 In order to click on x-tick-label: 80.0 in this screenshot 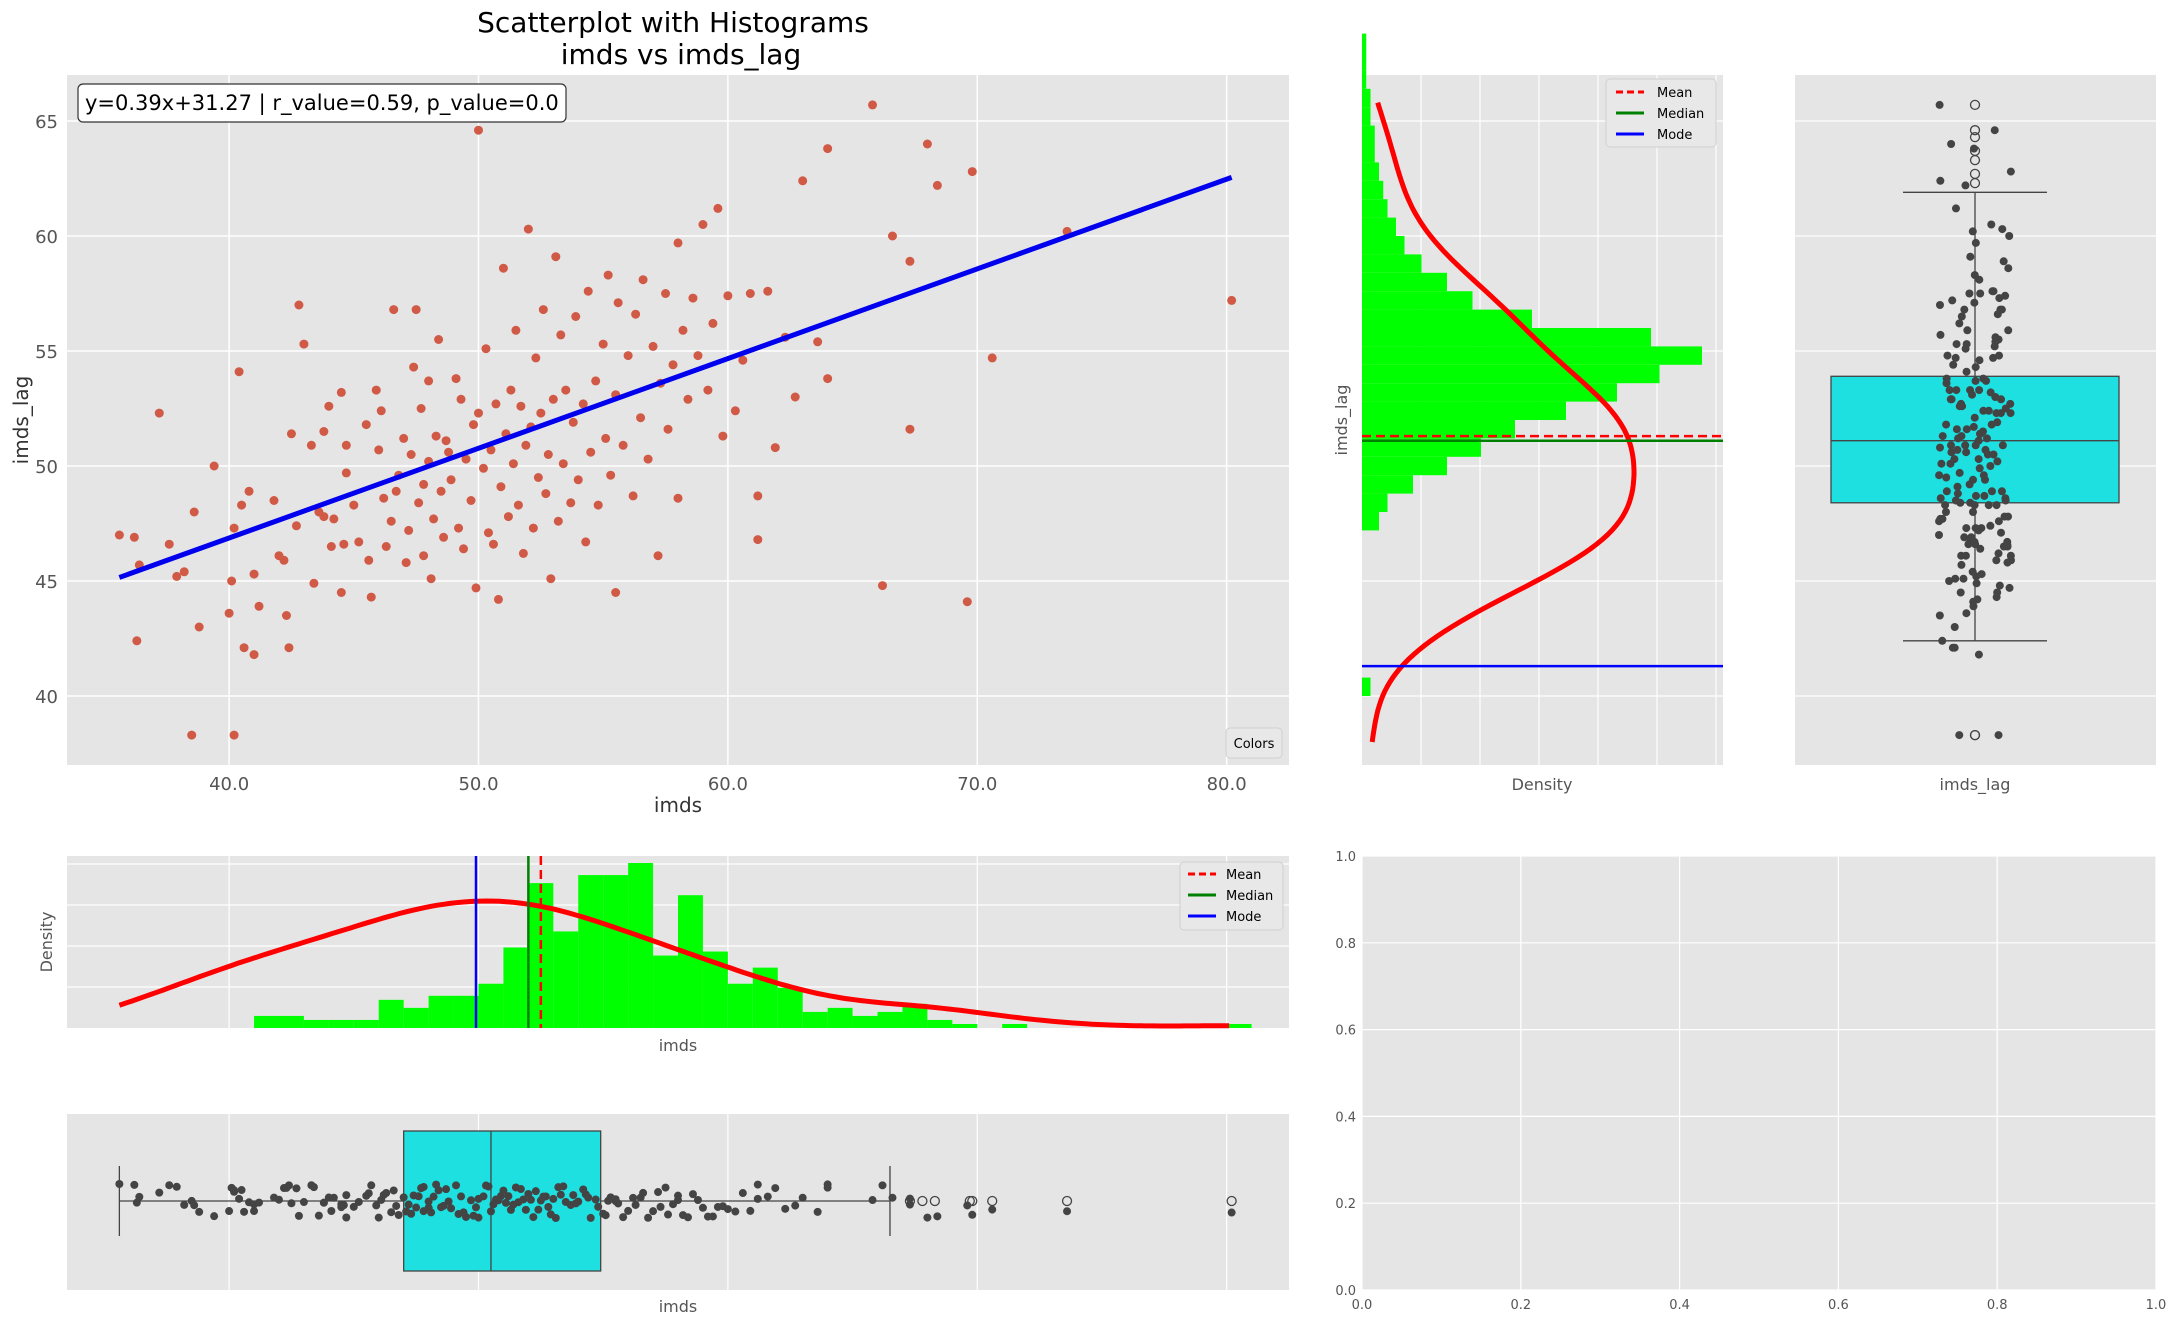, I will do `click(1227, 784)`.